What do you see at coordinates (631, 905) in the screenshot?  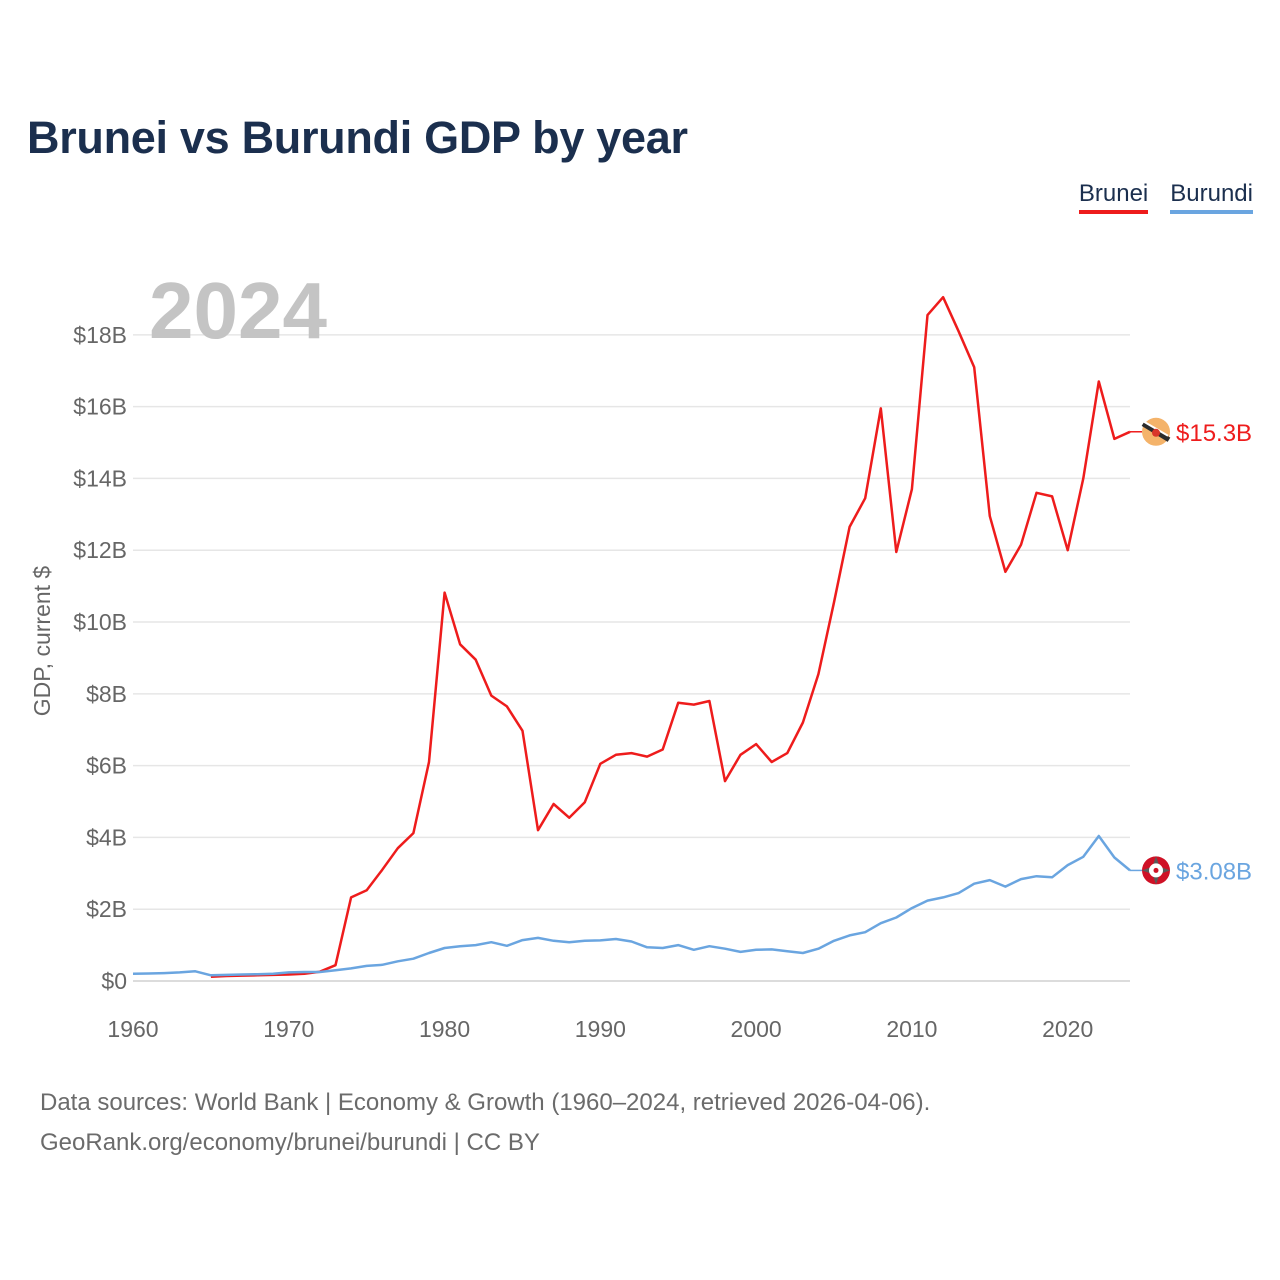 I see `series-line-burundi` at bounding box center [631, 905].